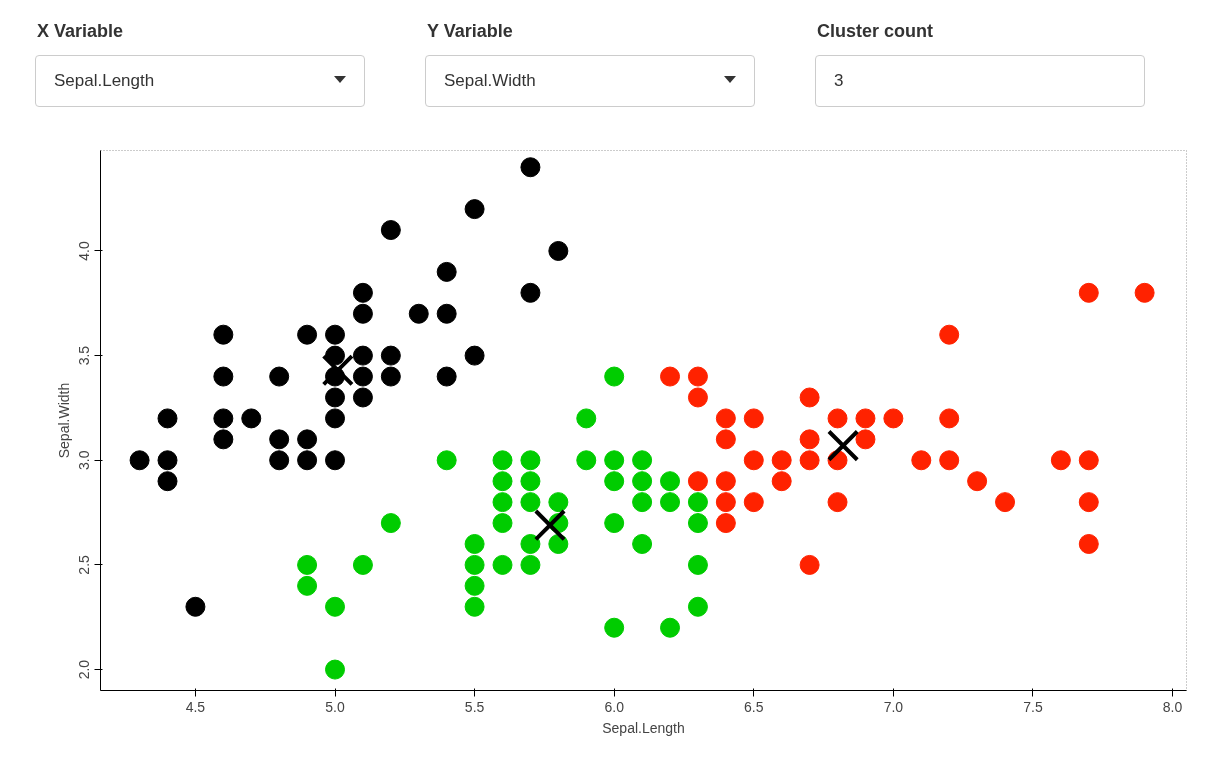 The width and height of the screenshot is (1214, 780). Describe the element at coordinates (614, 706) in the screenshot. I see `x-tick-label: 6.0` at that location.